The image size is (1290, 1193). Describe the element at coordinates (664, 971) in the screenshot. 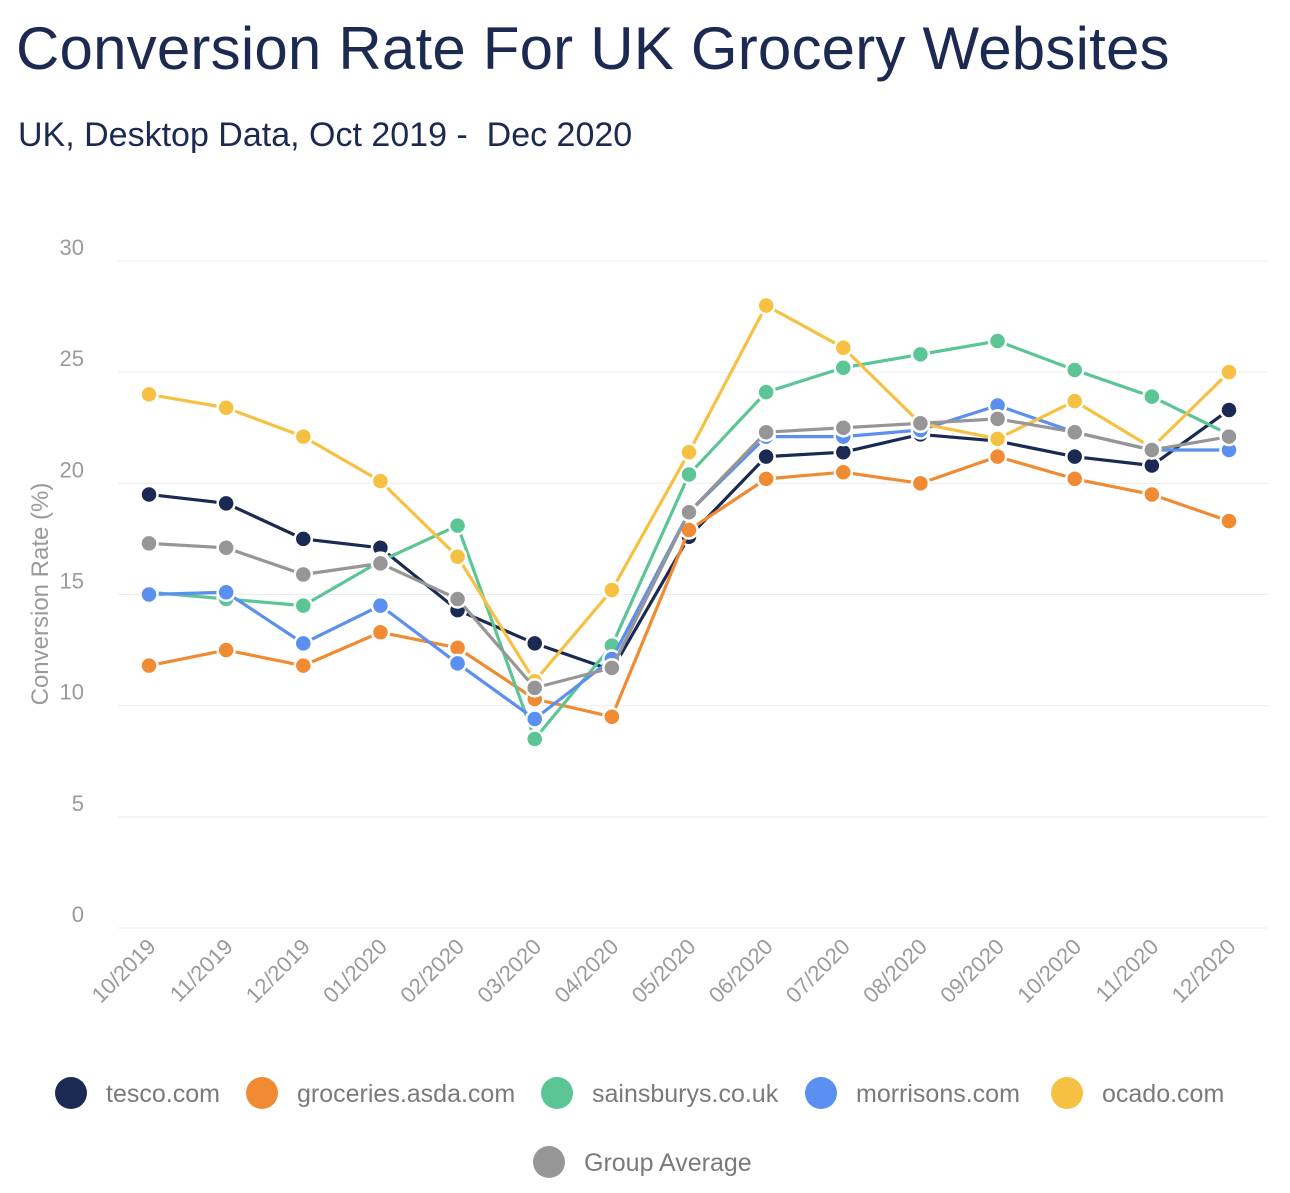

I see `x-tick-label: 05/2020` at that location.